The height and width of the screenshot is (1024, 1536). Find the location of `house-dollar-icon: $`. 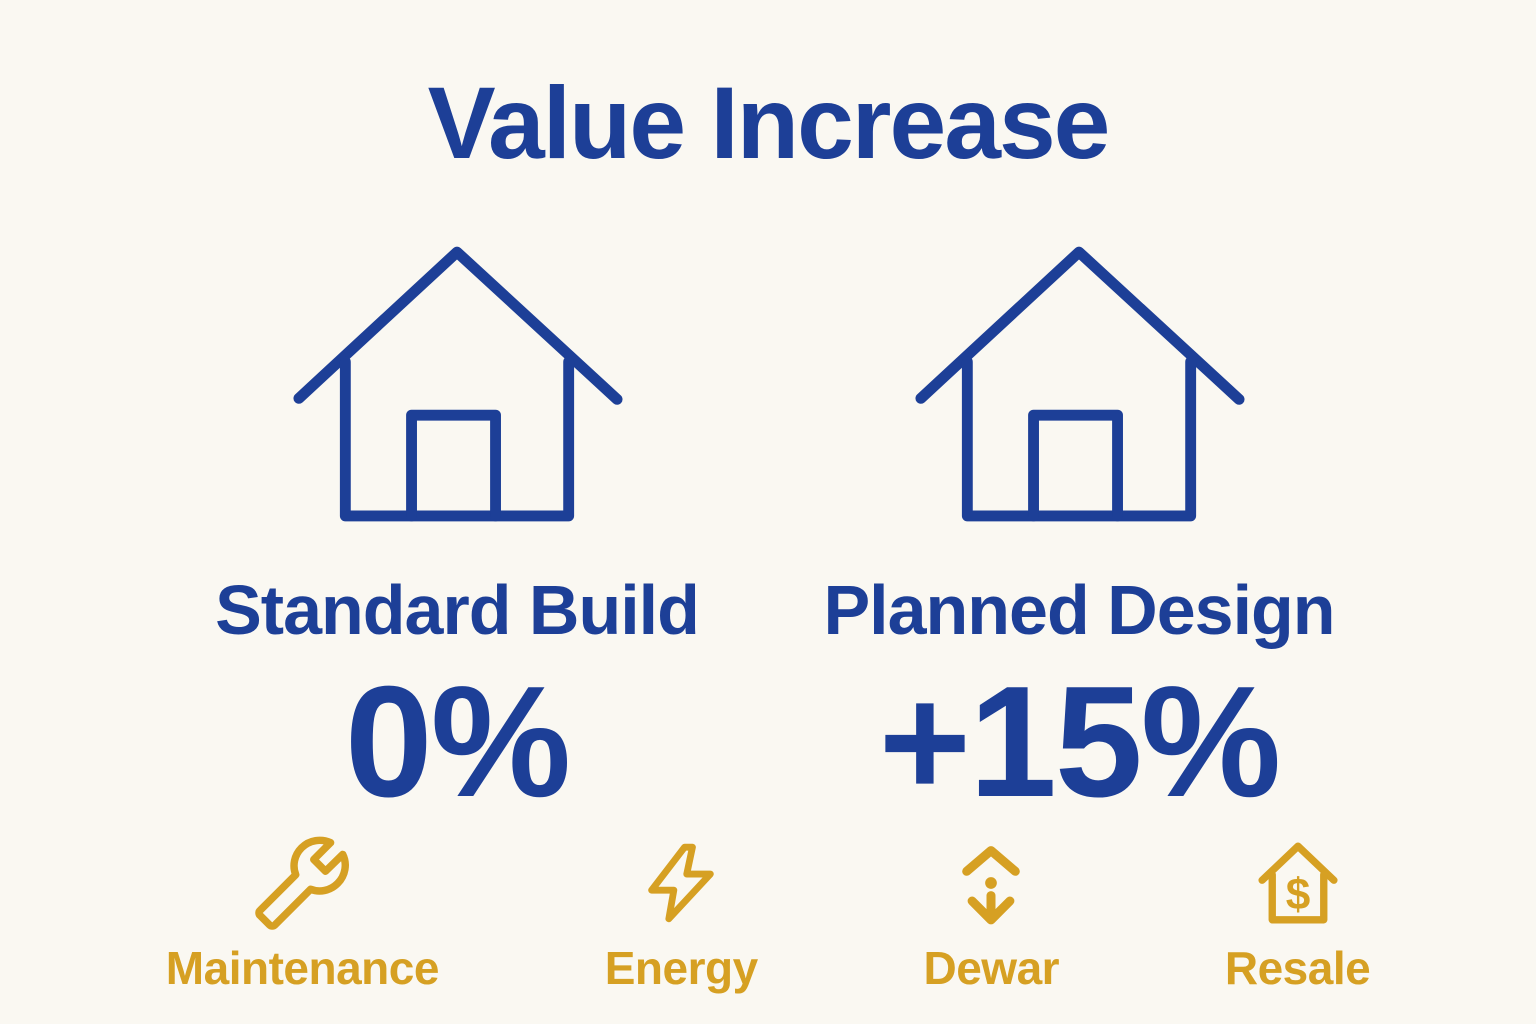

house-dollar-icon: $ is located at coordinates (1298, 883).